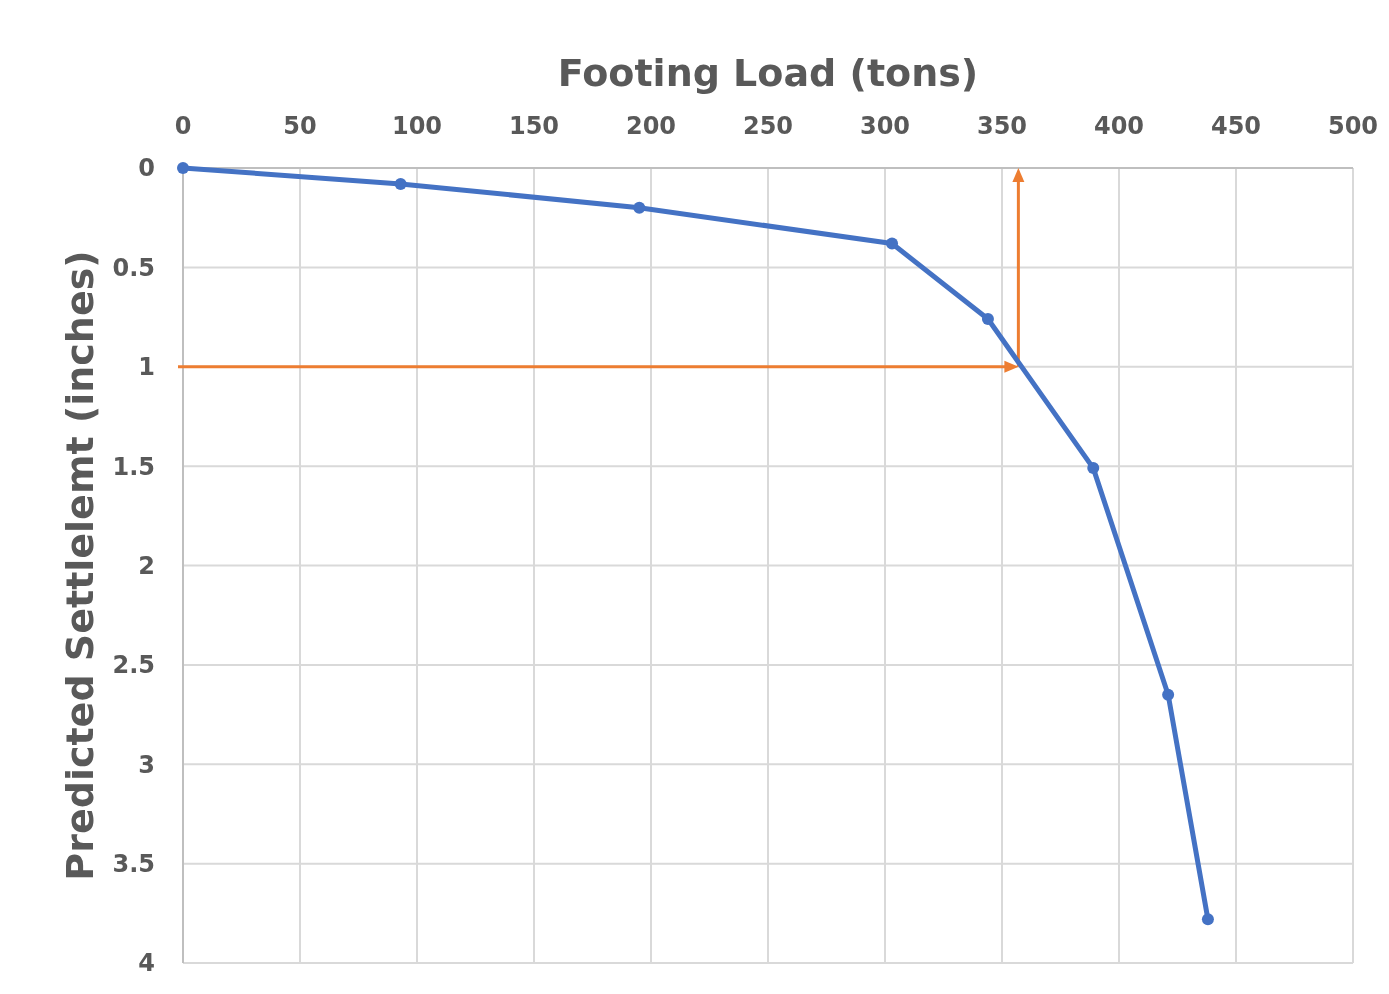 This screenshot has height=994, width=1389. Describe the element at coordinates (133, 466) in the screenshot. I see `y-tick-label: 1.5` at that location.